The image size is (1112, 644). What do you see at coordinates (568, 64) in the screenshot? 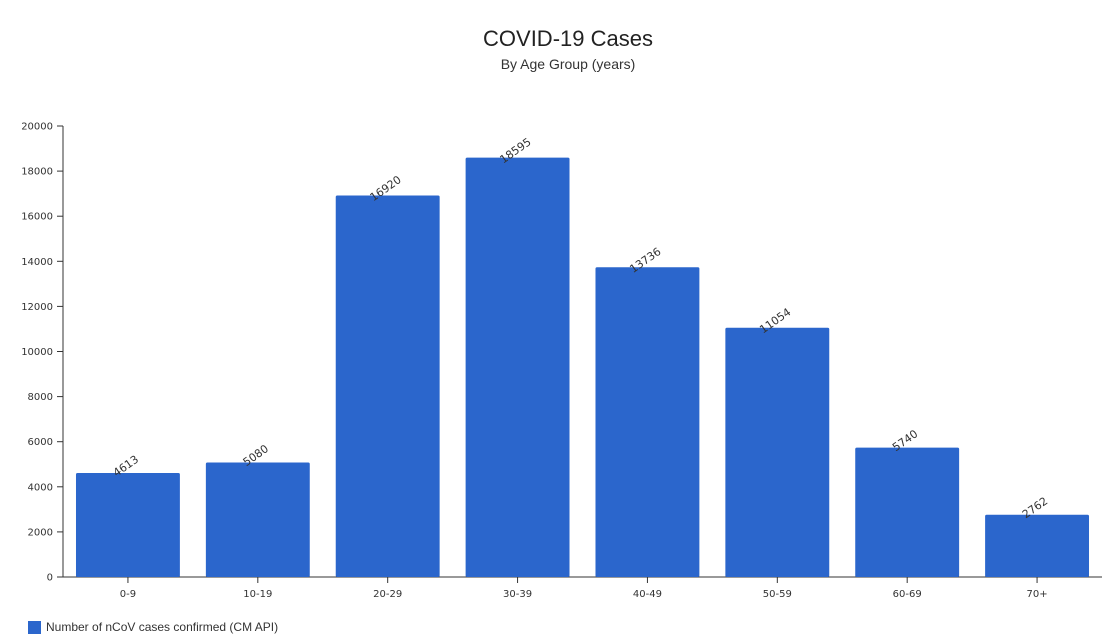
I see `chart-subtitle: By Age Group (years)` at bounding box center [568, 64].